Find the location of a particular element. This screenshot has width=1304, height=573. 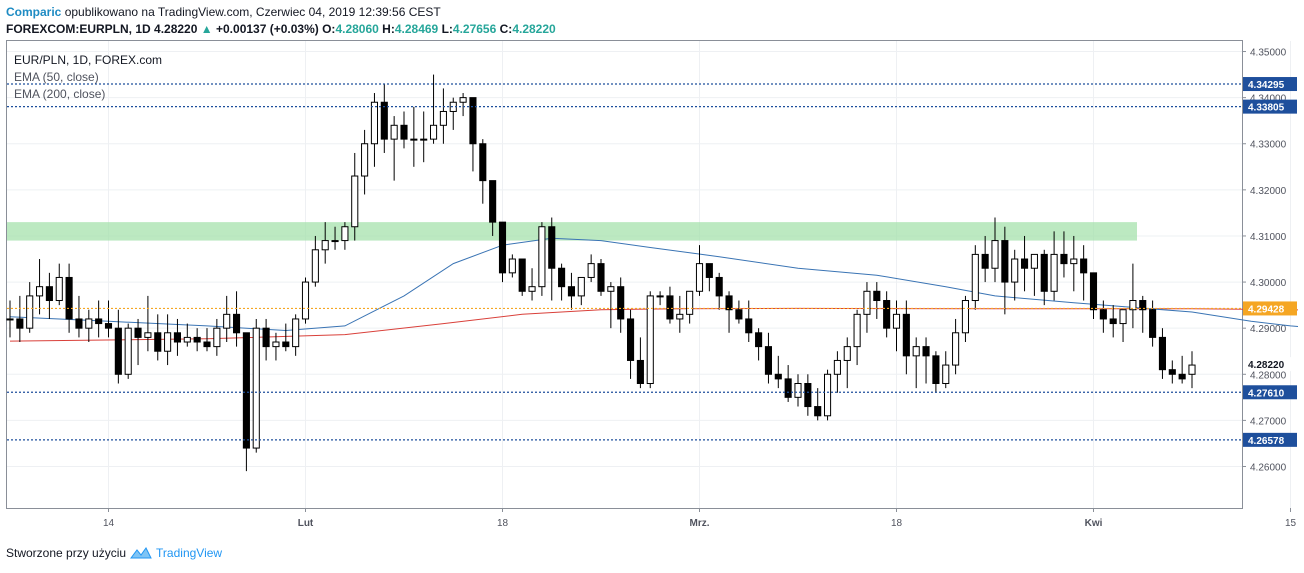

y-tick-label: 4.28000 is located at coordinates (1268, 375).